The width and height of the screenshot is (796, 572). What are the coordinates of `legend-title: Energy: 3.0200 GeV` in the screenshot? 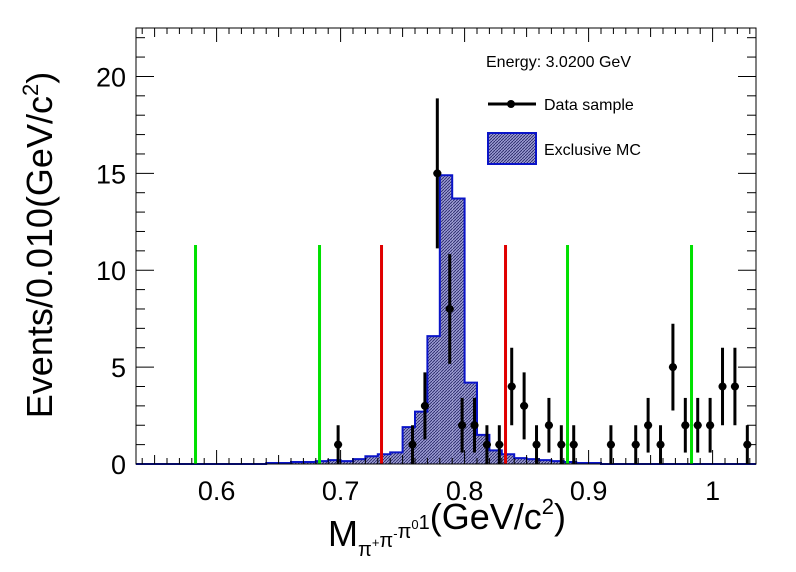 It's located at (558, 62).